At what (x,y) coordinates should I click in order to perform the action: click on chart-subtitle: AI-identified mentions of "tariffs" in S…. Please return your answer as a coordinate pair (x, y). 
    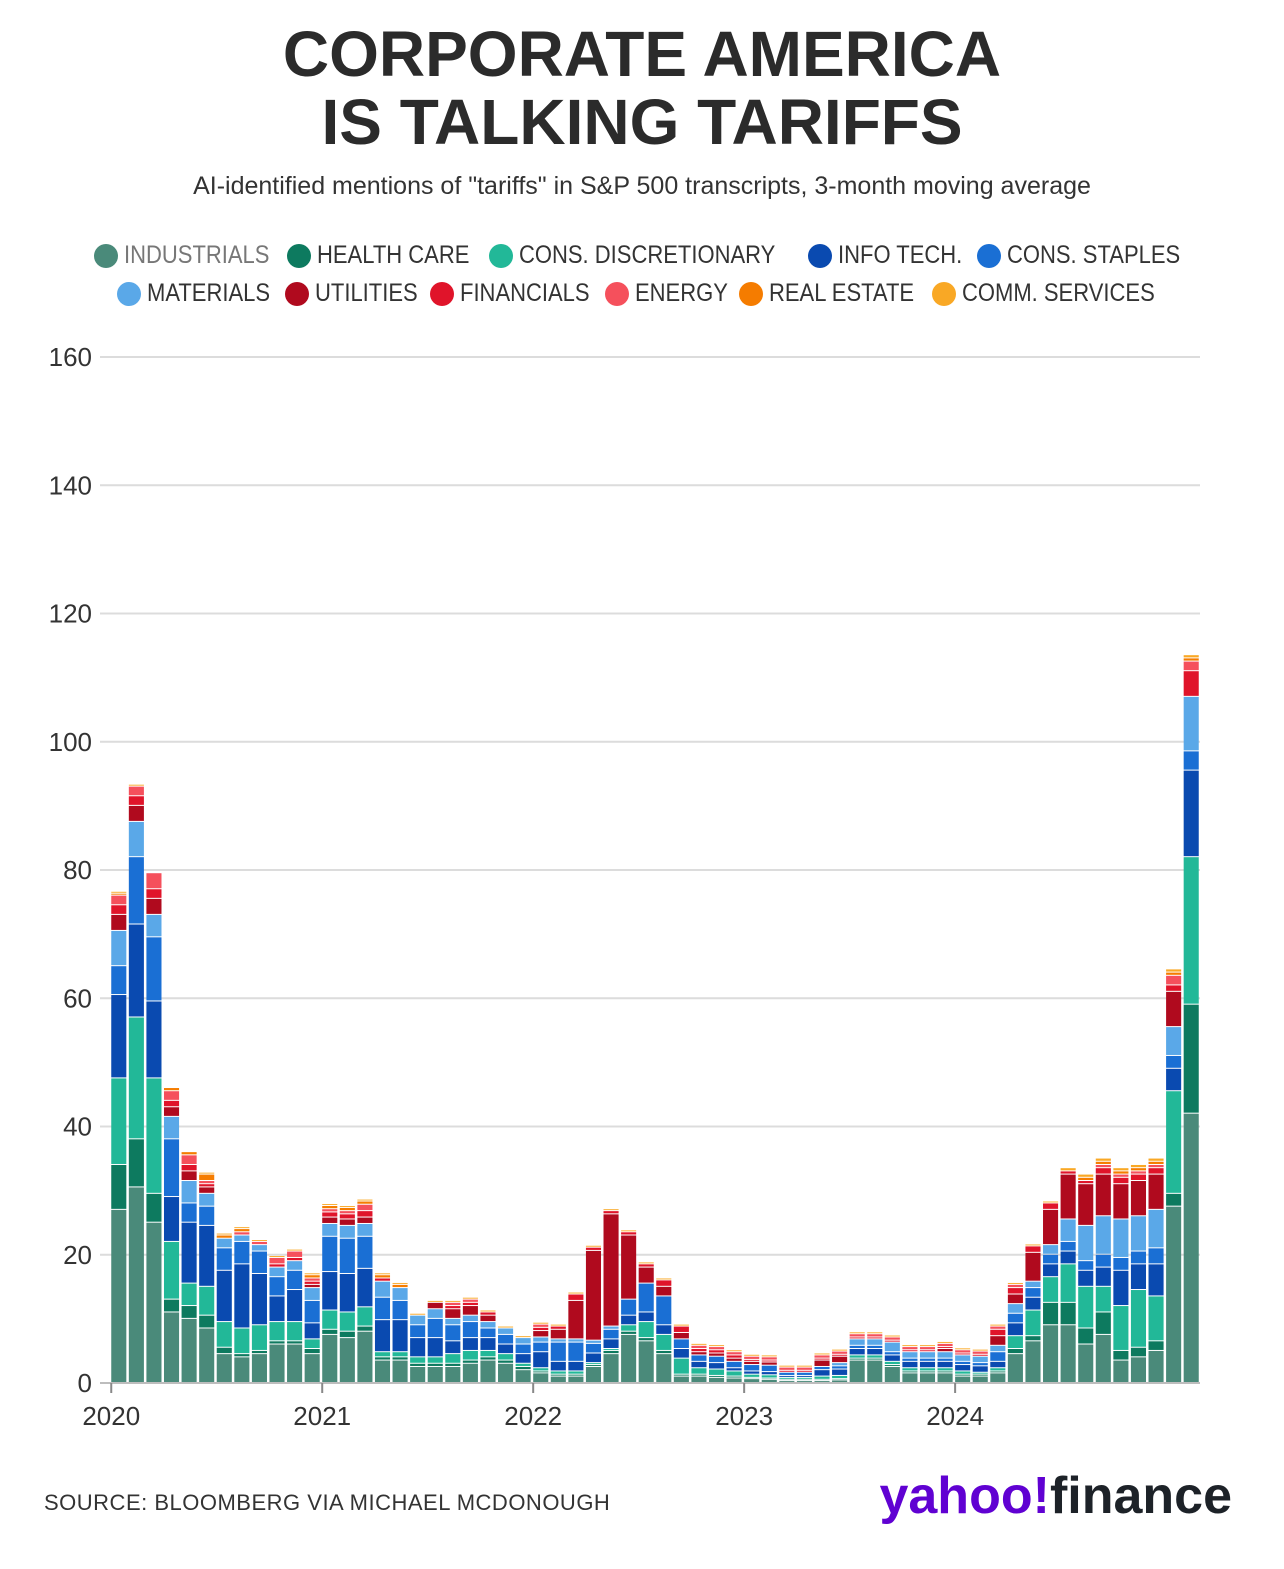
    Looking at the image, I should click on (642, 186).